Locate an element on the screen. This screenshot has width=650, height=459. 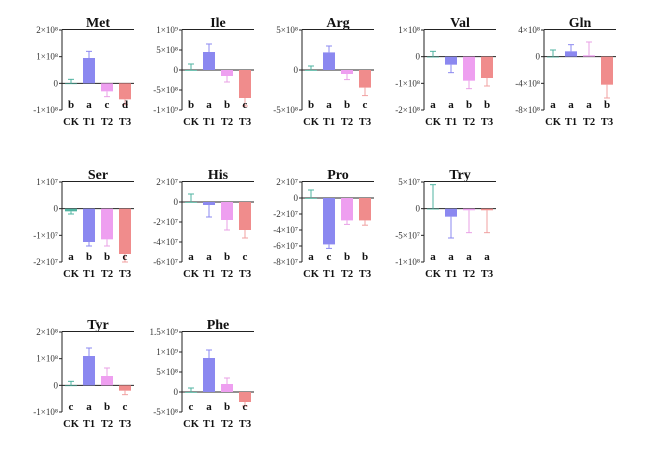
chart-svg-tyr: Tyr 2×10⁸ 1×10⁸ 0 -1×10⁸ c CK a T1 b T2 c T3 is located at coordinates (83, 374).